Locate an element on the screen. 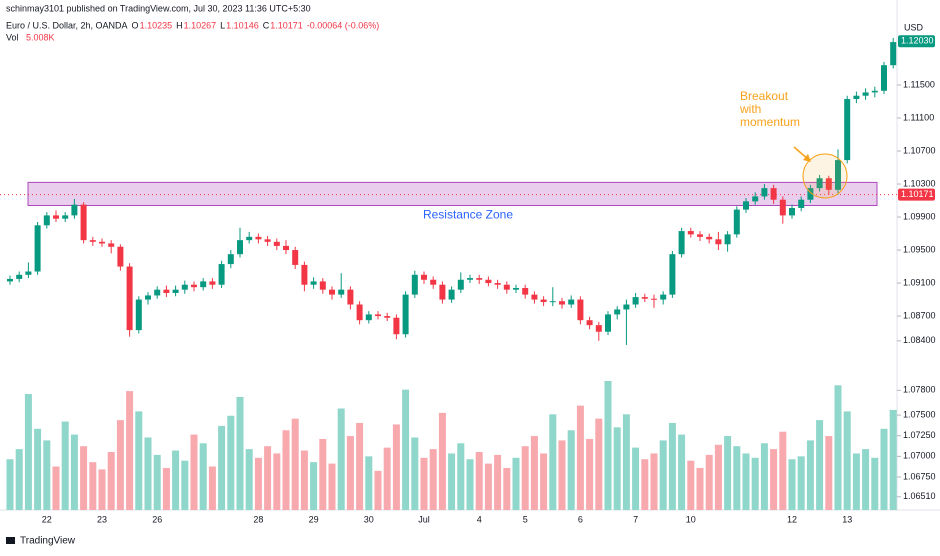  annotation: momentum is located at coordinates (770, 122).